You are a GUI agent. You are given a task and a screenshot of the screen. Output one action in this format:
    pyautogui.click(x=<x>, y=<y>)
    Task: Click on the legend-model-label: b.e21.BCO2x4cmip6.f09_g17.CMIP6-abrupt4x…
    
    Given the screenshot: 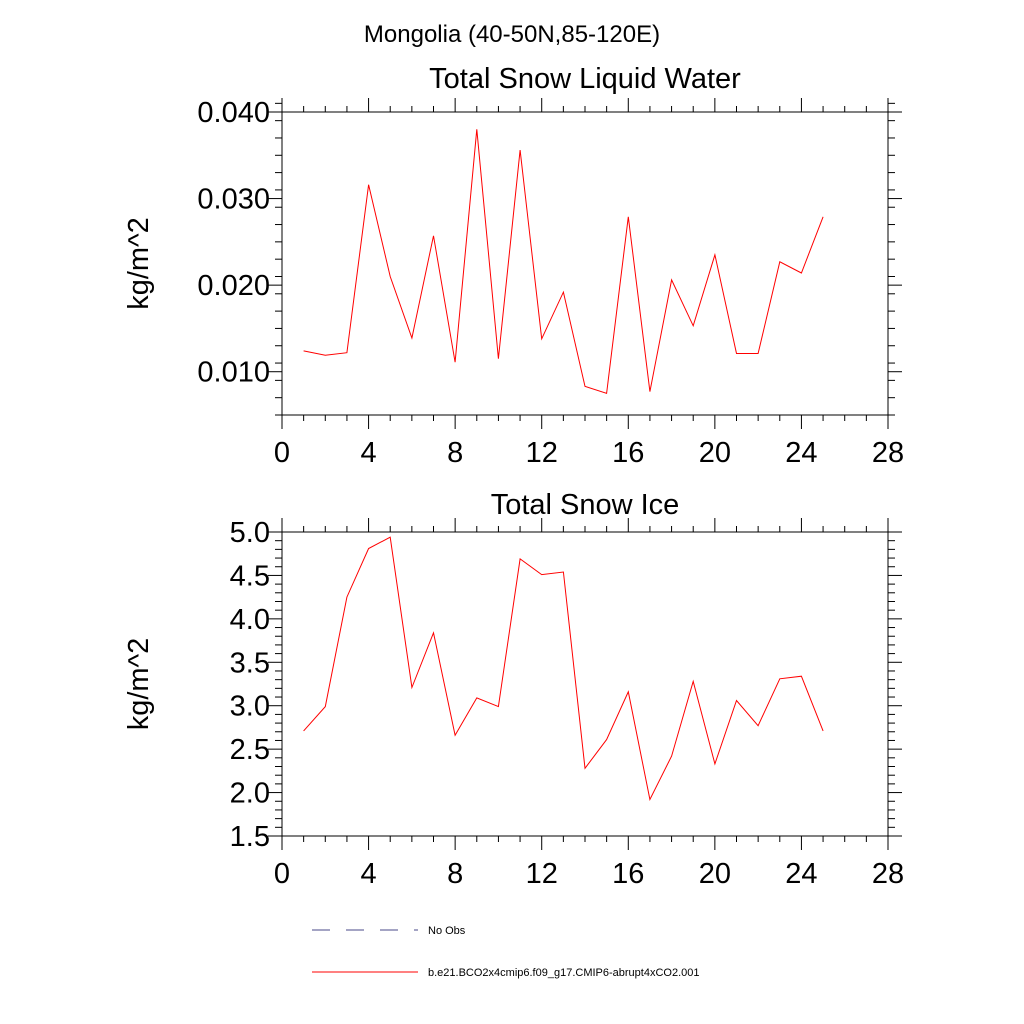 What is the action you would take?
    pyautogui.click(x=564, y=973)
    